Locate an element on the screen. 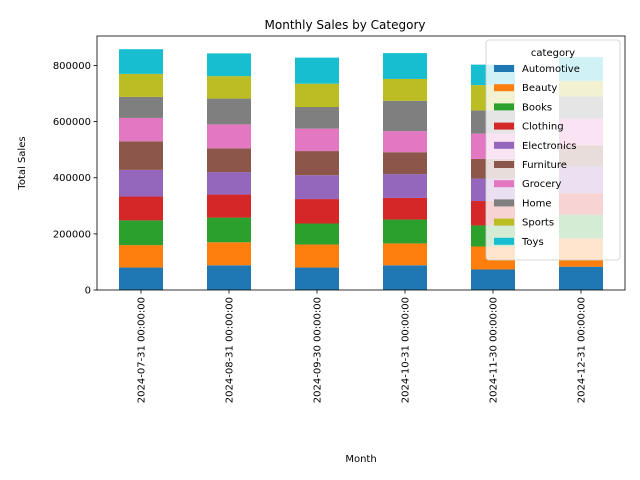 The image size is (640, 480). y-tick-label: 200000 is located at coordinates (72, 234).